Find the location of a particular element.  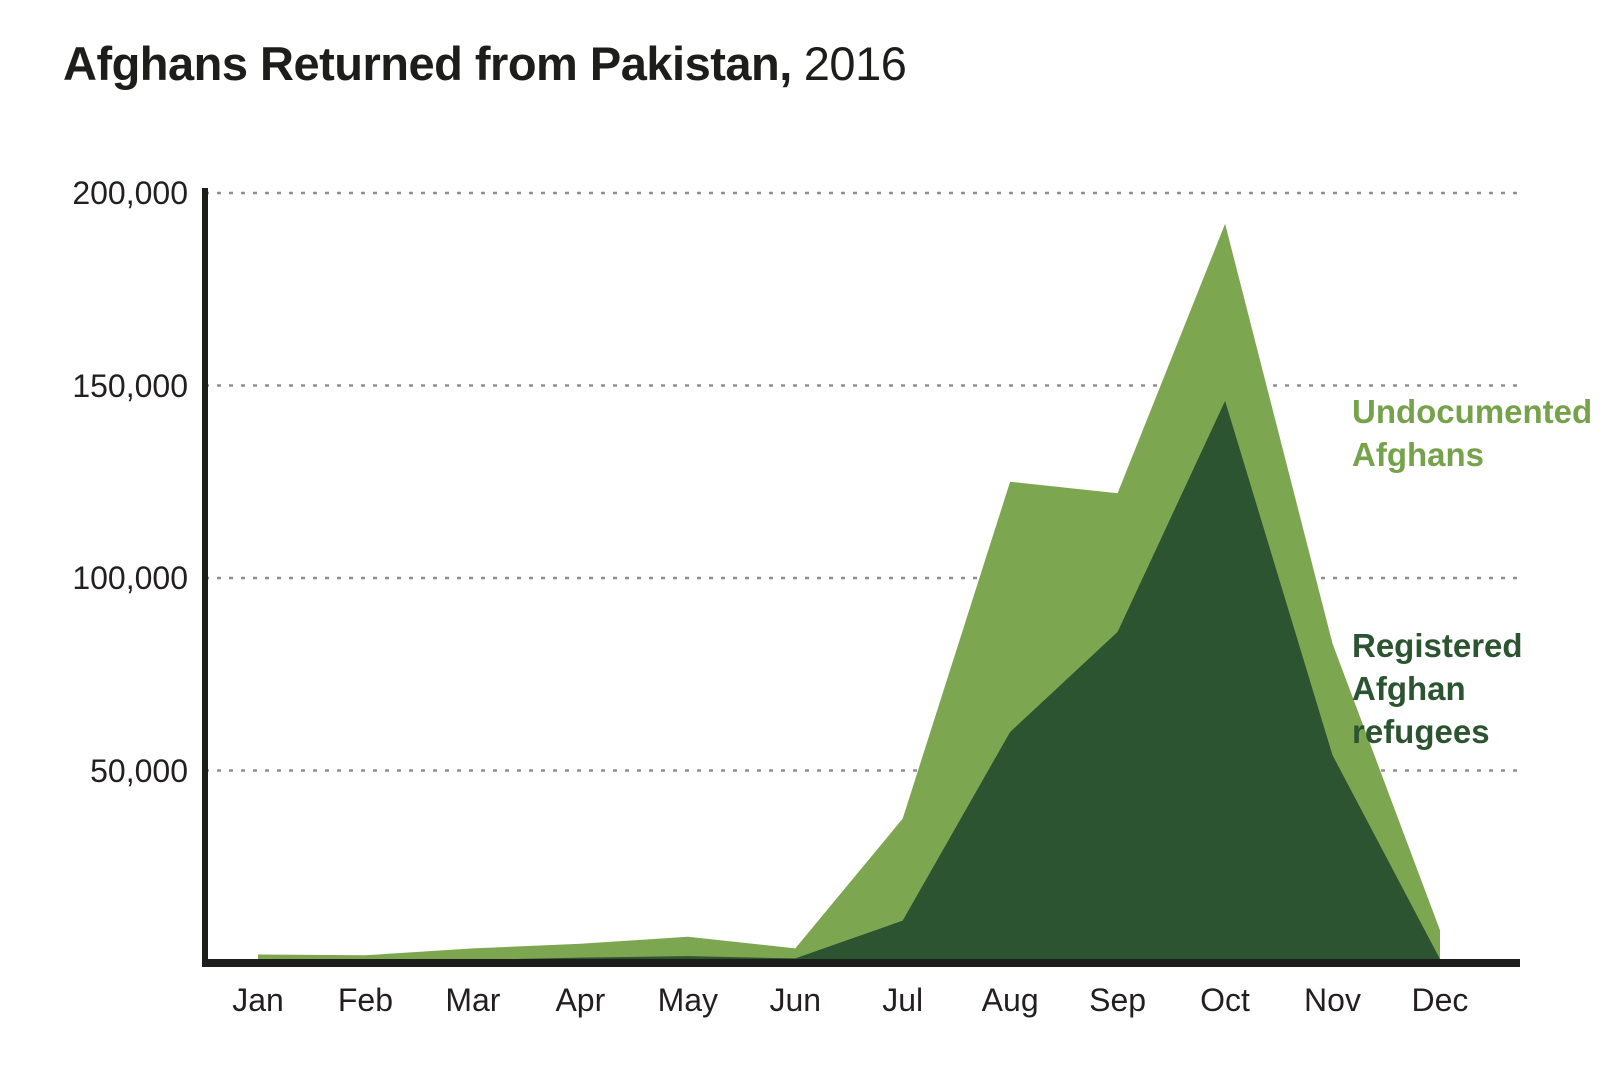

x-tick-label: Sep is located at coordinates (1118, 1000).